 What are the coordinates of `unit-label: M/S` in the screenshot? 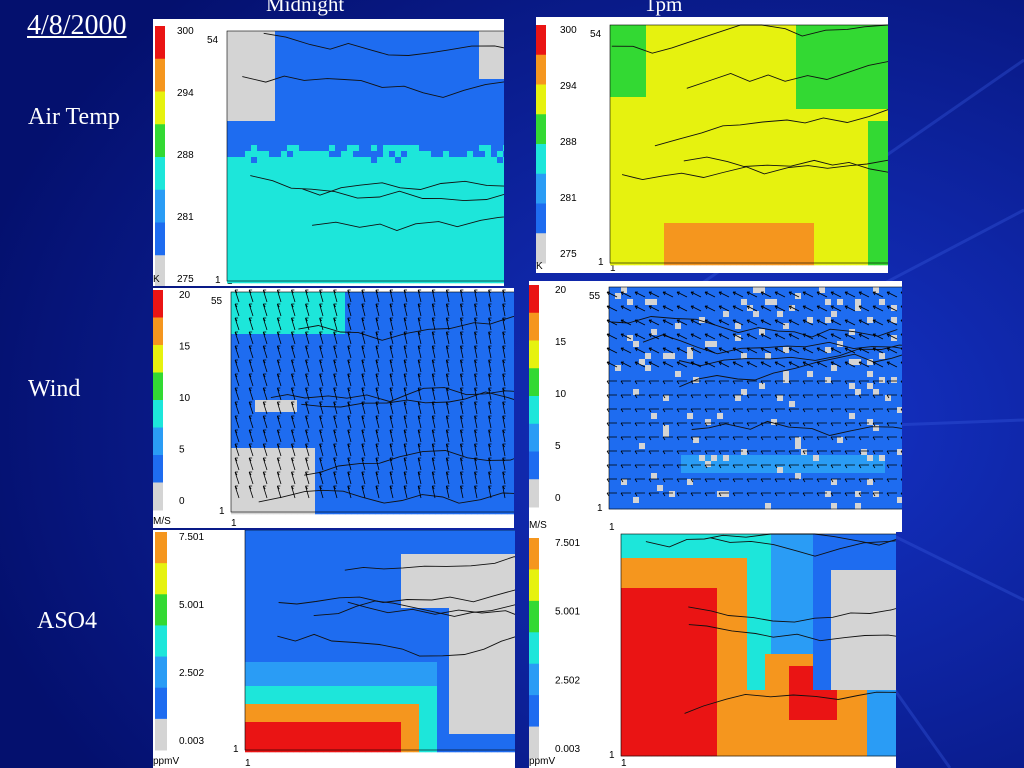 It's located at (162, 521).